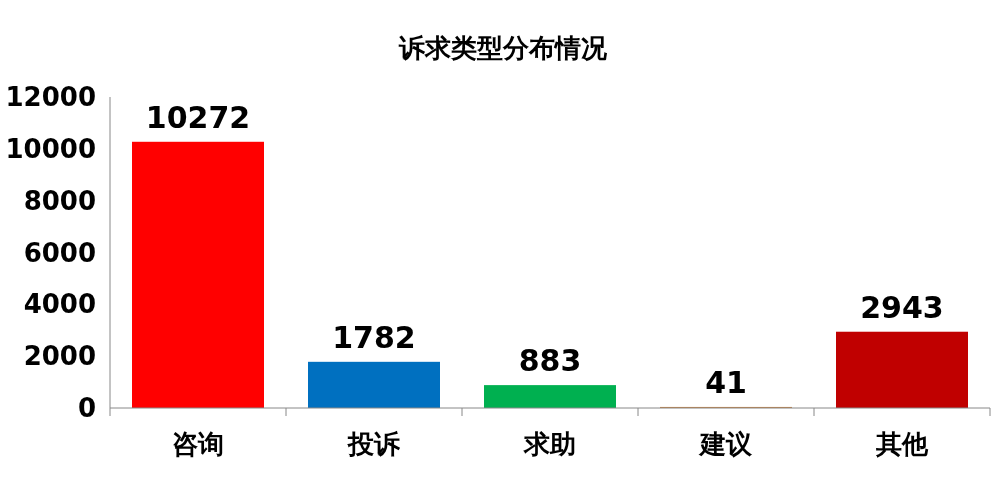 This screenshot has height=477, width=1006. I want to click on y-tick-label: 4000, so click(59, 304).